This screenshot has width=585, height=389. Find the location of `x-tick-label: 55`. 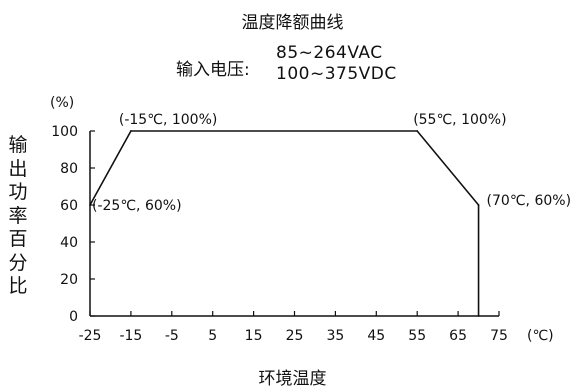

x-tick-label: 55 is located at coordinates (417, 336).